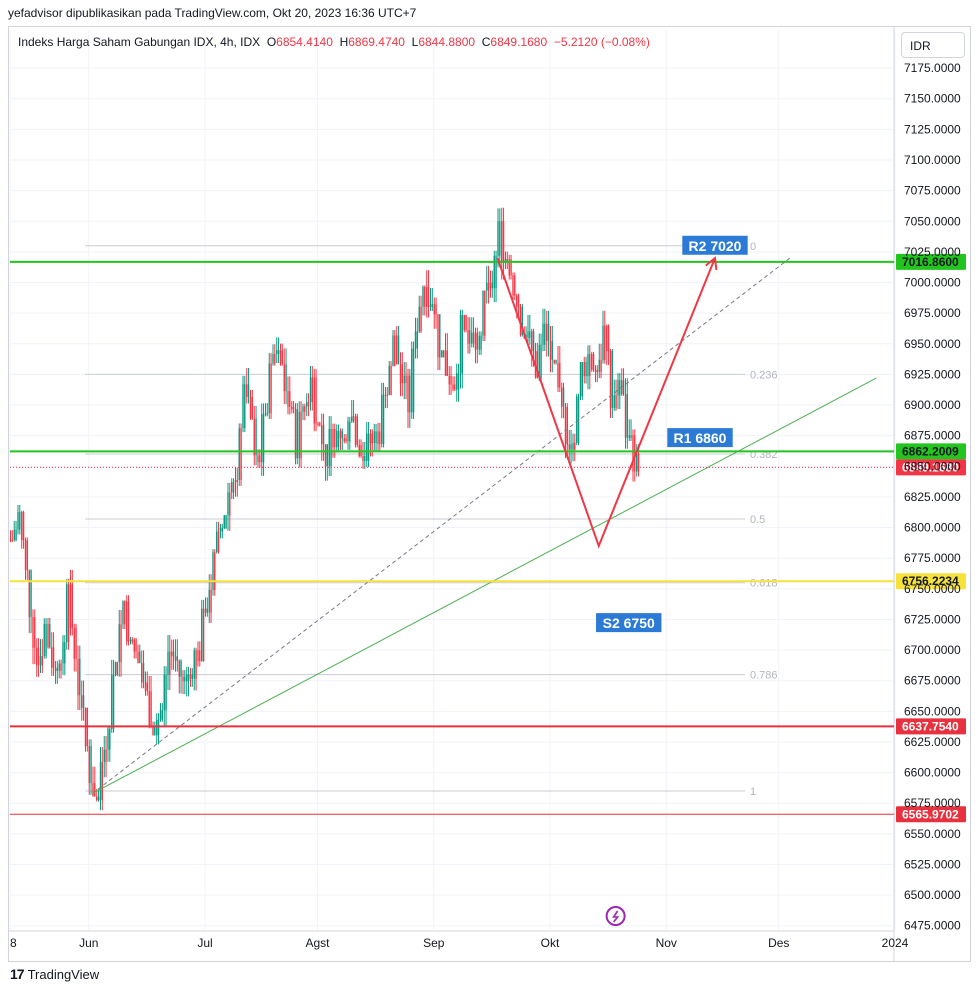 Image resolution: width=979 pixels, height=992 pixels. I want to click on time-axis-tick: Nov, so click(666, 943).